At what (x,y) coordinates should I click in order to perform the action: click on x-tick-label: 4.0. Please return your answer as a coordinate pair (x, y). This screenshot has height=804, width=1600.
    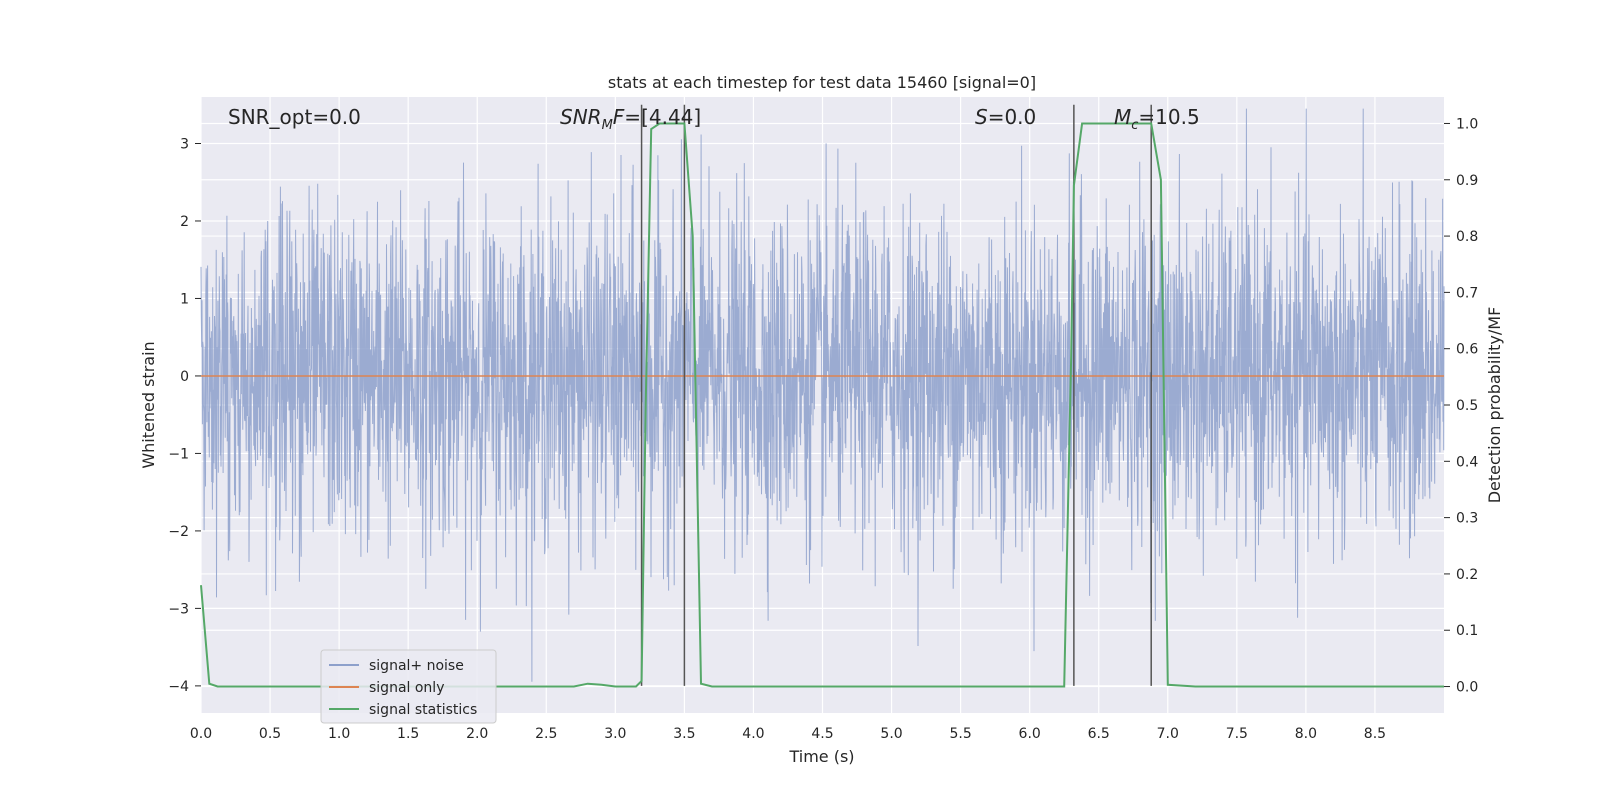
    Looking at the image, I should click on (753, 734).